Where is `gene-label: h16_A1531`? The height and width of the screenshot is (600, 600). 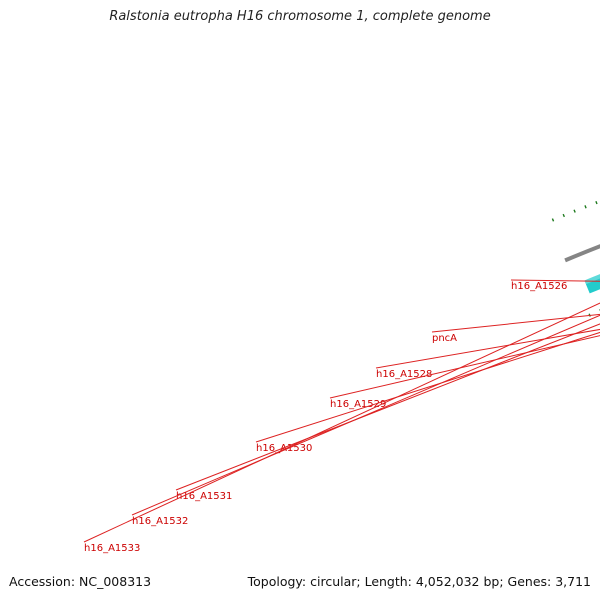
gene-label: h16_A1531 is located at coordinates (204, 496).